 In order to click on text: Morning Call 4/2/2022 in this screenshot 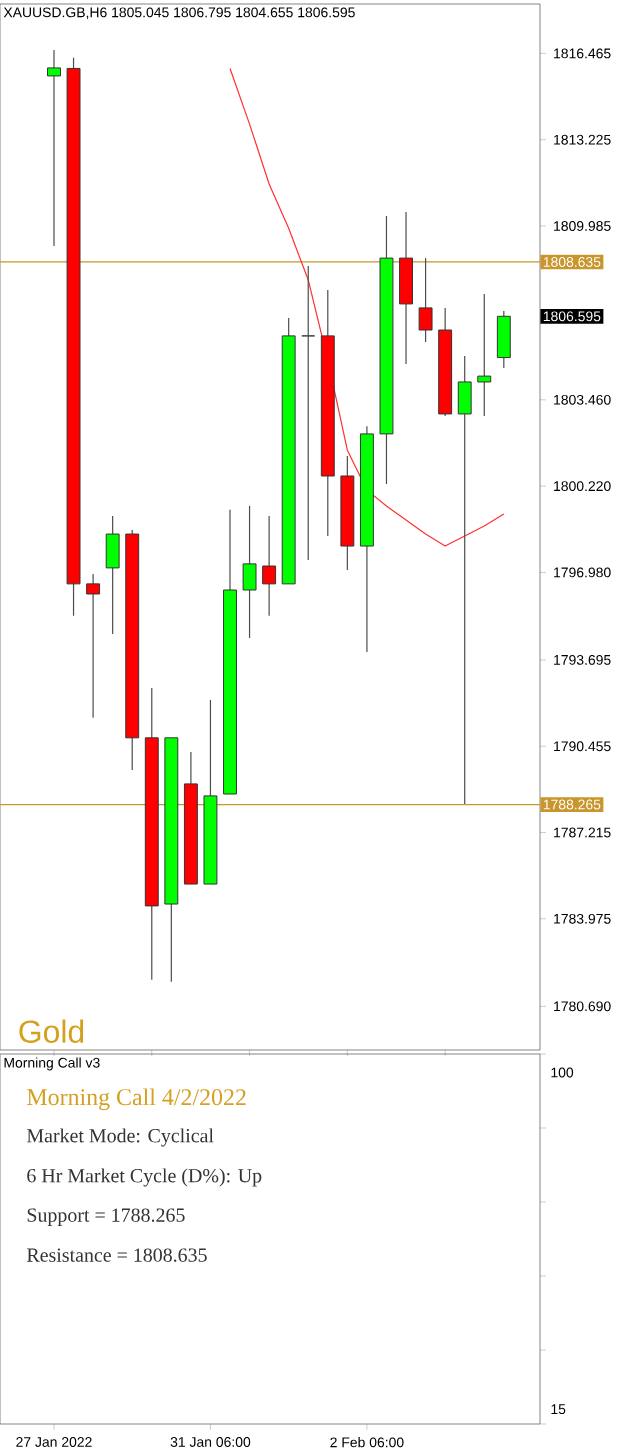, I will do `click(136, 1099)`.